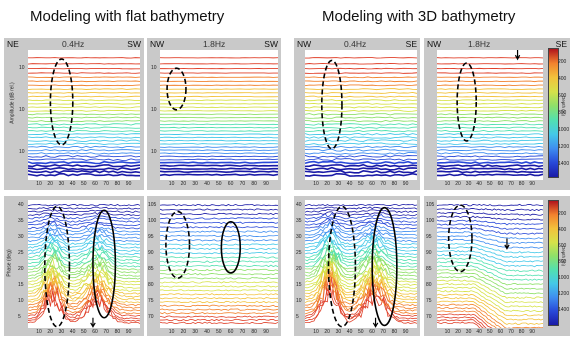 This screenshot has height=340, width=573. I want to click on plot-flat-18hz-amplitude, so click(219, 115).